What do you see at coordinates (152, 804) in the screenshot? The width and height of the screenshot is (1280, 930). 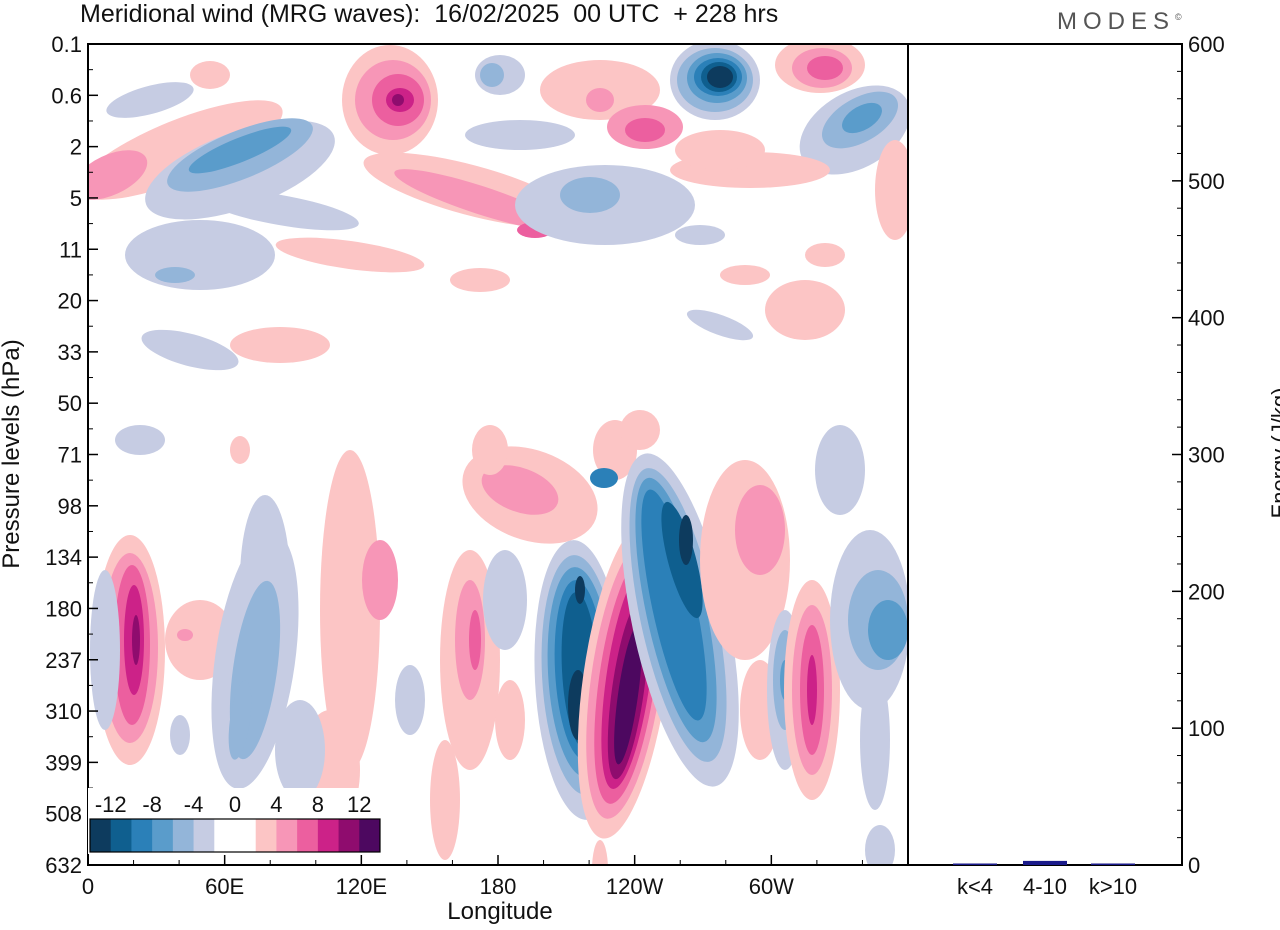 I see `colorbar-label: -8` at bounding box center [152, 804].